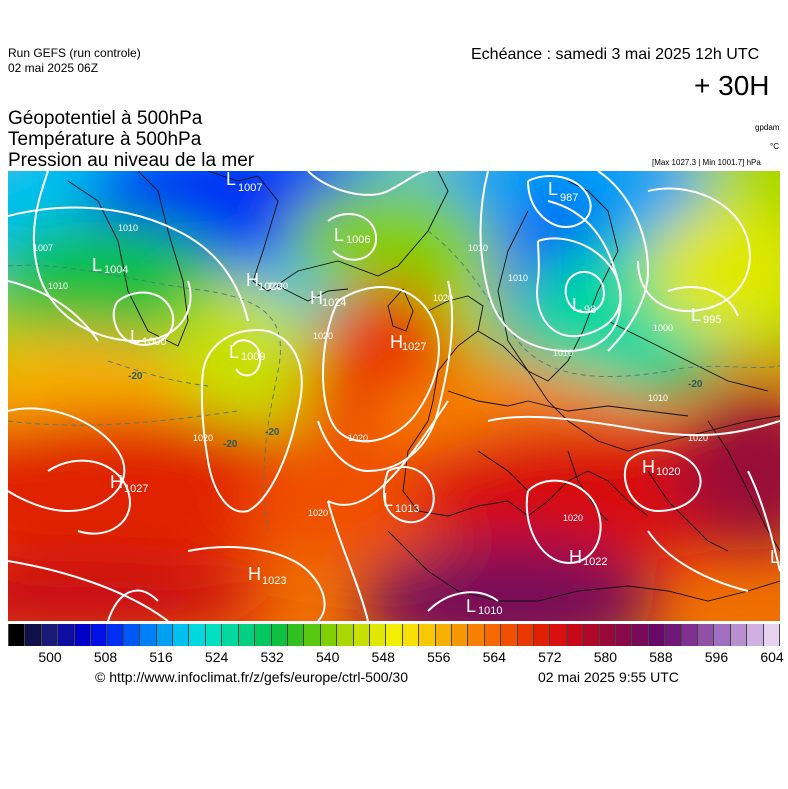 The image size is (788, 789). Describe the element at coordinates (407, 509) in the screenshot. I see `svg-text: 1013` at that location.